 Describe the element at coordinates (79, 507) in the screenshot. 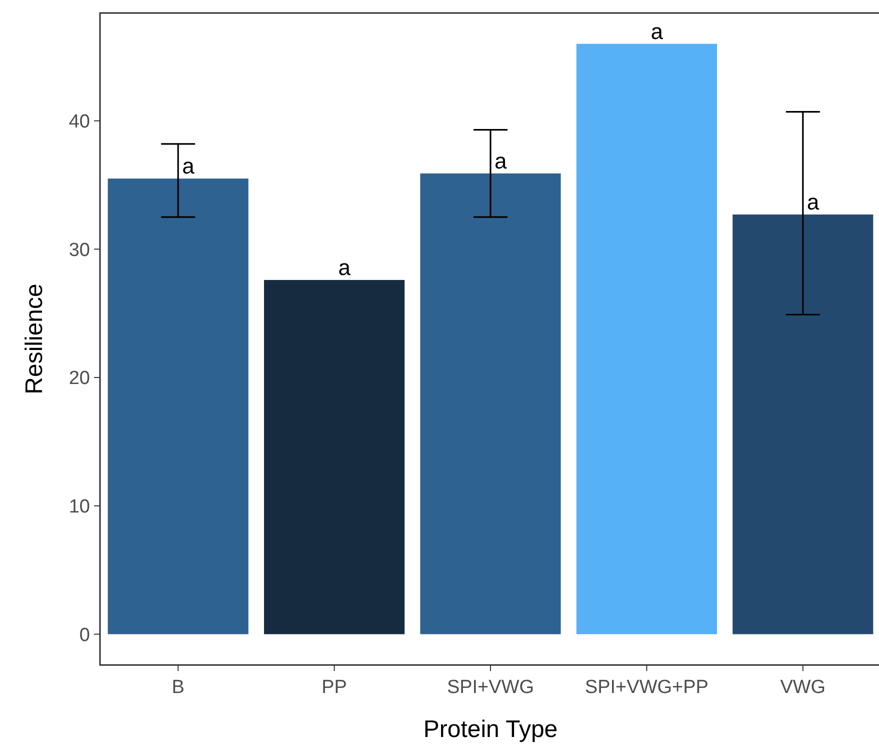

I see `y-tick-label: 10` at that location.